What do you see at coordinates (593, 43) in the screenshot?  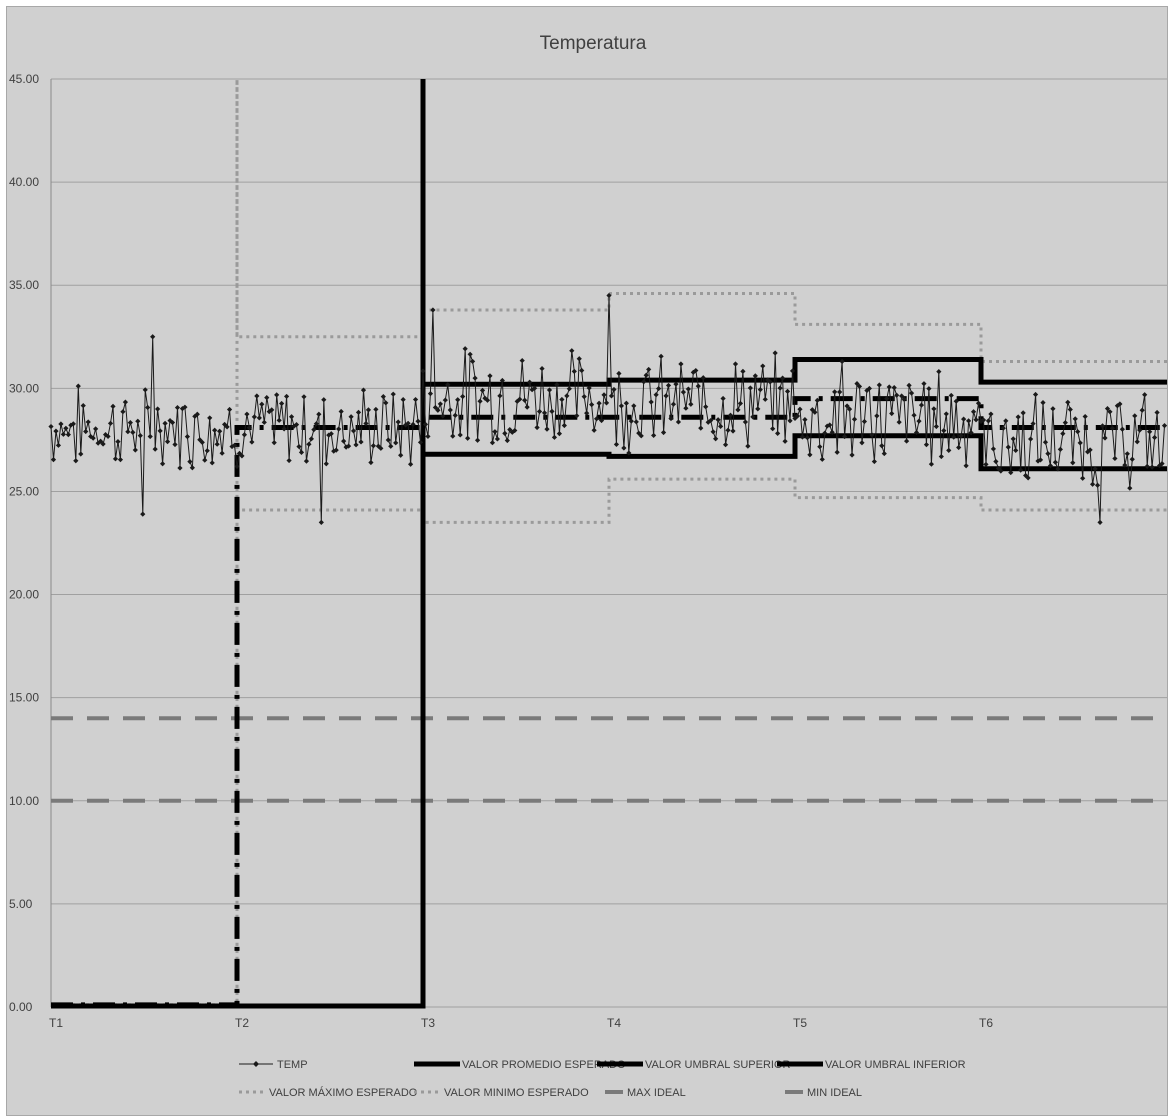 I see `chart-title: Temperatura` at bounding box center [593, 43].